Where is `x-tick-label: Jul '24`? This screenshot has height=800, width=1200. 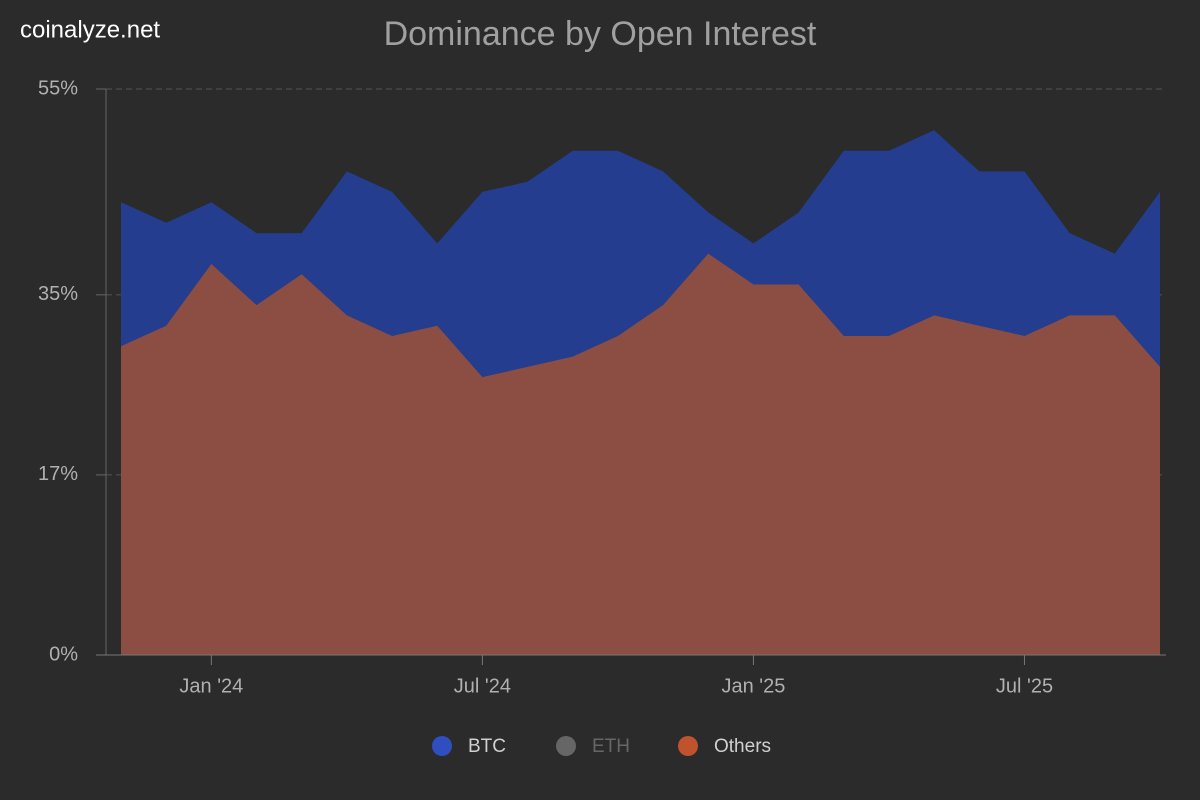
x-tick-label: Jul '24 is located at coordinates (482, 686).